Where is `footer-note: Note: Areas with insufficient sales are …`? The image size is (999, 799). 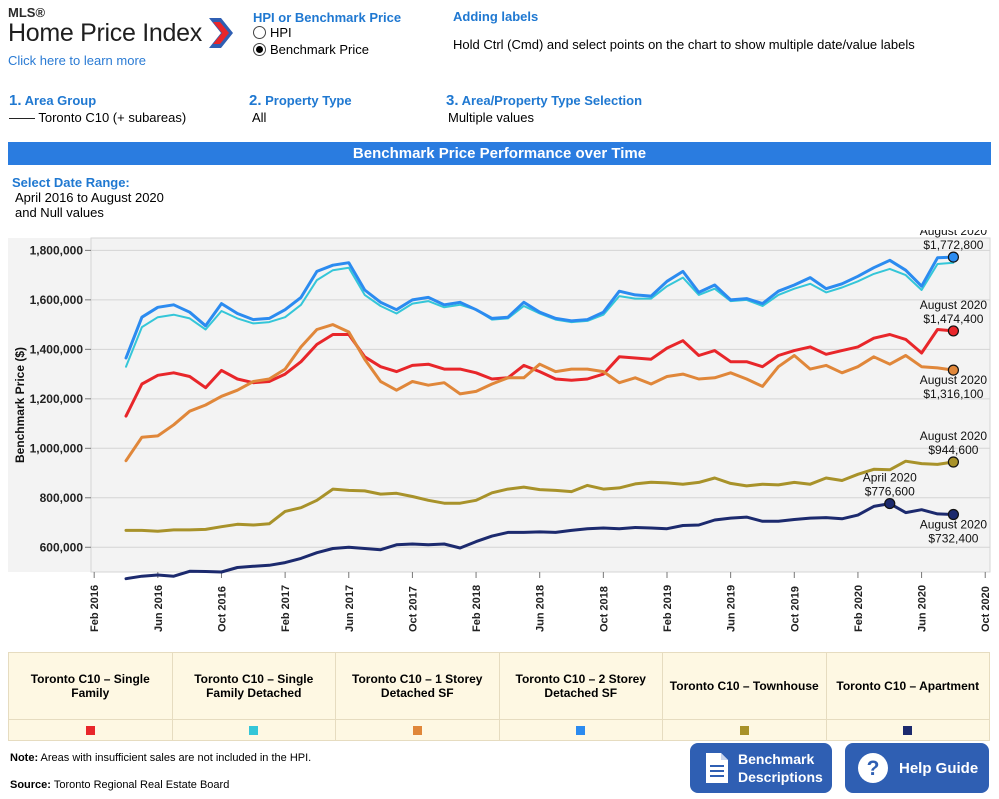 footer-note: Note: Areas with insufficient sales are … is located at coordinates (160, 758).